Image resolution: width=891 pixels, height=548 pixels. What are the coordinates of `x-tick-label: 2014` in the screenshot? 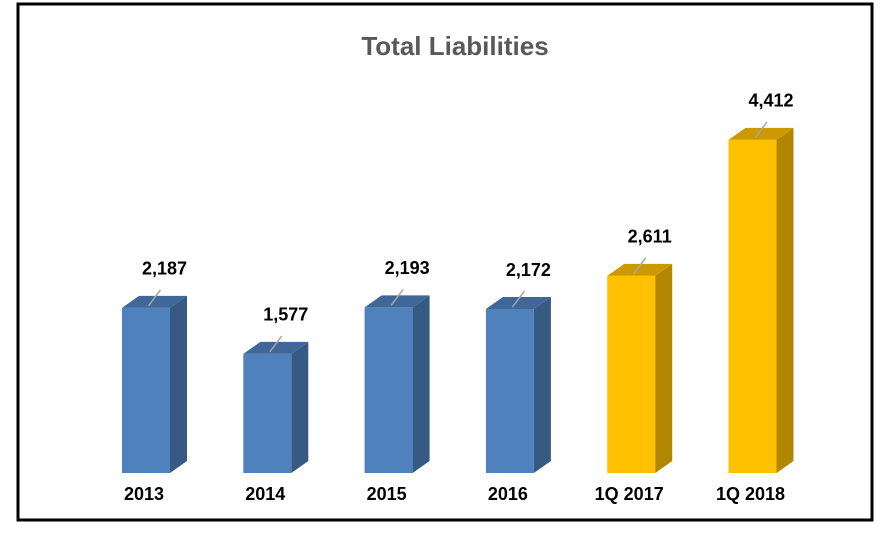 It's located at (265, 494).